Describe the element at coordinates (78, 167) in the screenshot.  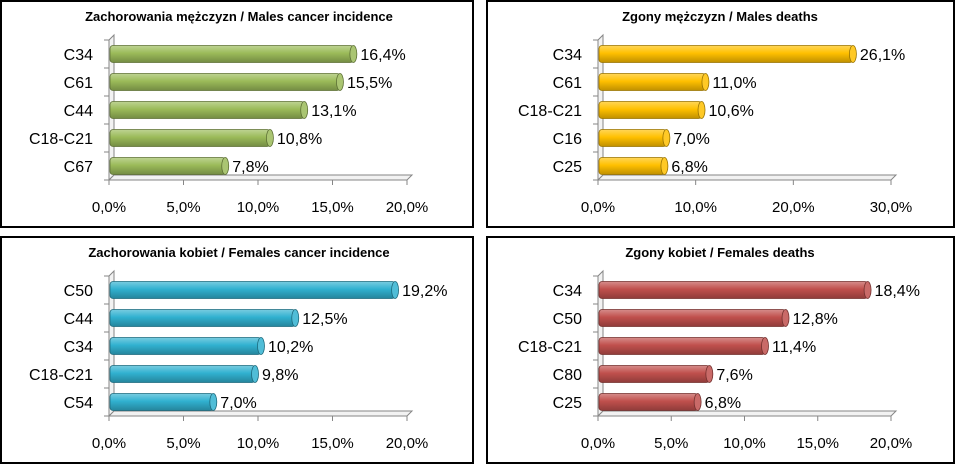
I see `category-label: C67` at that location.